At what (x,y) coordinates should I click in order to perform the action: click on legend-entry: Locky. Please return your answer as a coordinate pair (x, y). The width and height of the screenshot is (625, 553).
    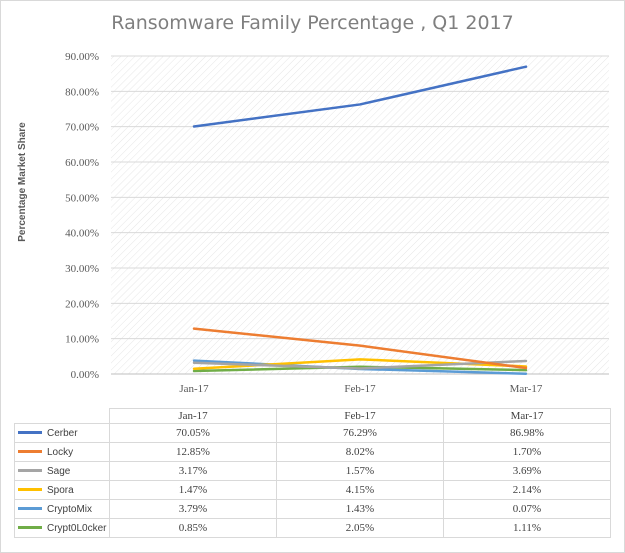
    Looking at the image, I should click on (62, 452).